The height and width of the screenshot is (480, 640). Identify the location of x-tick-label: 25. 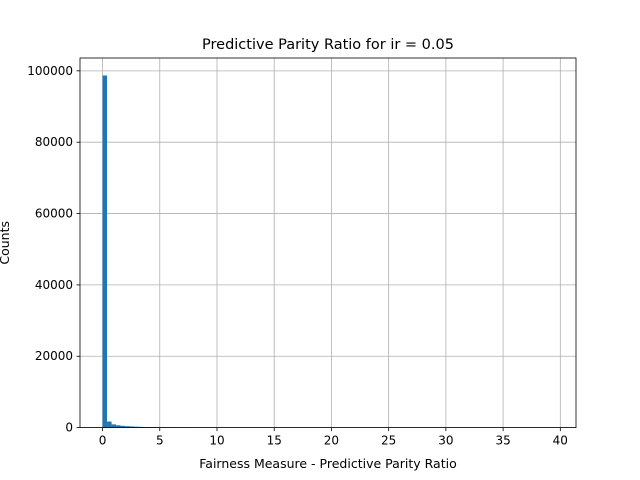
(388, 441).